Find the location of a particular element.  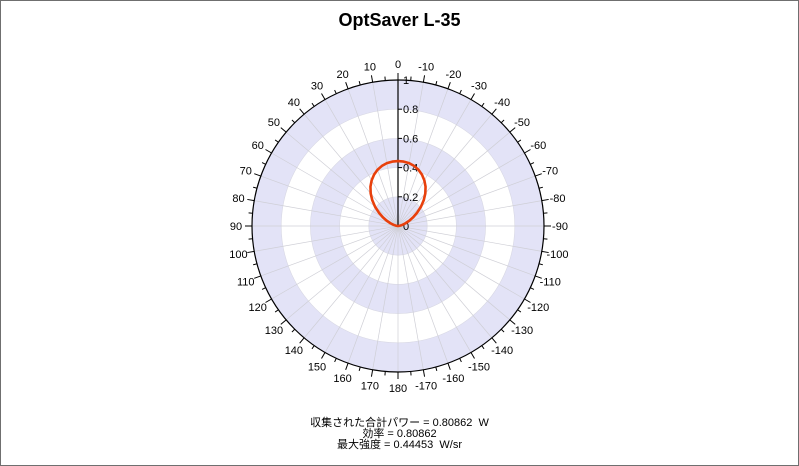

angle-tick-label: 30 is located at coordinates (317, 87).